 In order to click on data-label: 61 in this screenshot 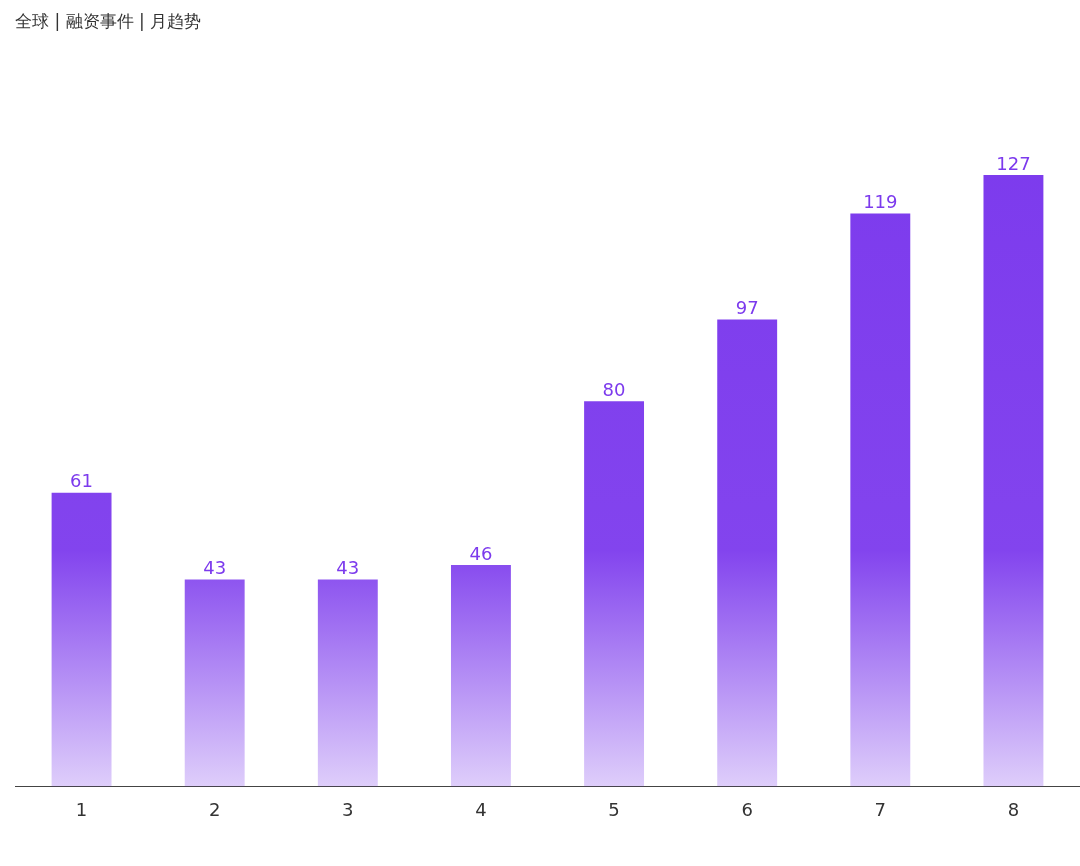, I will do `click(82, 481)`.